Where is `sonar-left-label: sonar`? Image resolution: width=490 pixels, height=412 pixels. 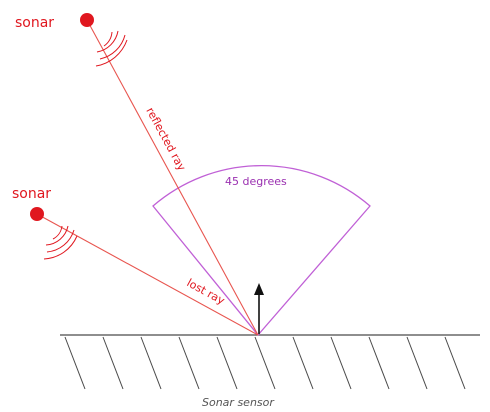 sonar-left-label: sonar is located at coordinates (31, 194).